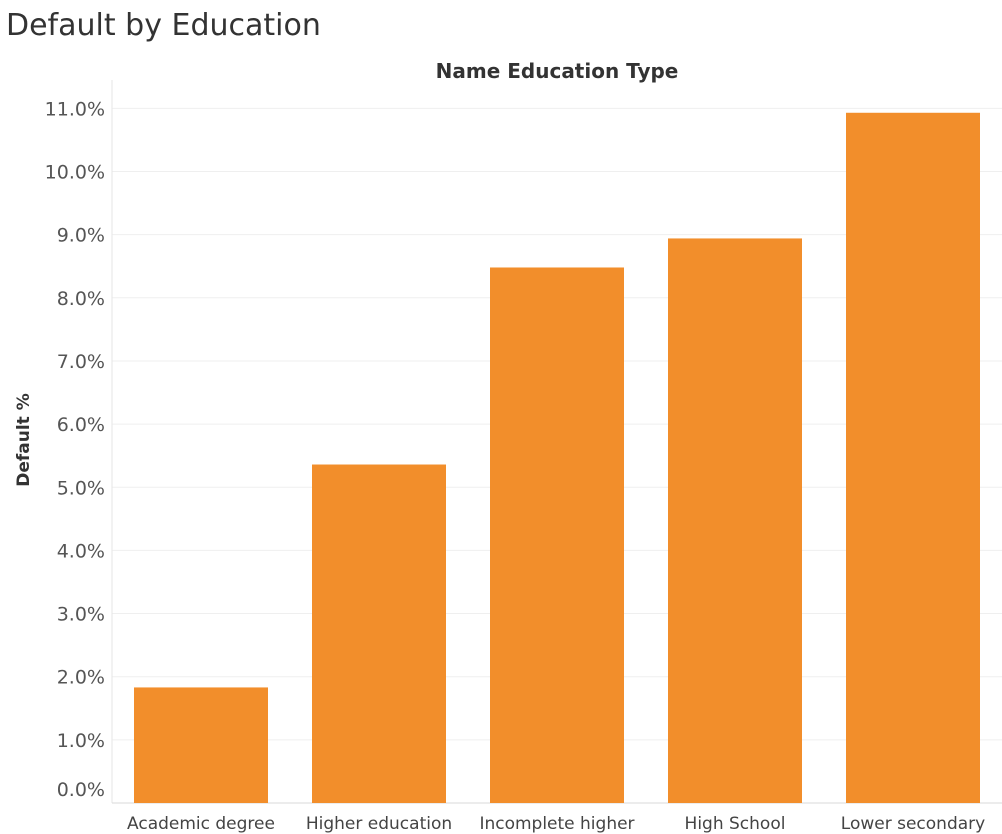 The image size is (1002, 834). What do you see at coordinates (81, 615) in the screenshot?
I see `y-tick-label: 3.0%` at bounding box center [81, 615].